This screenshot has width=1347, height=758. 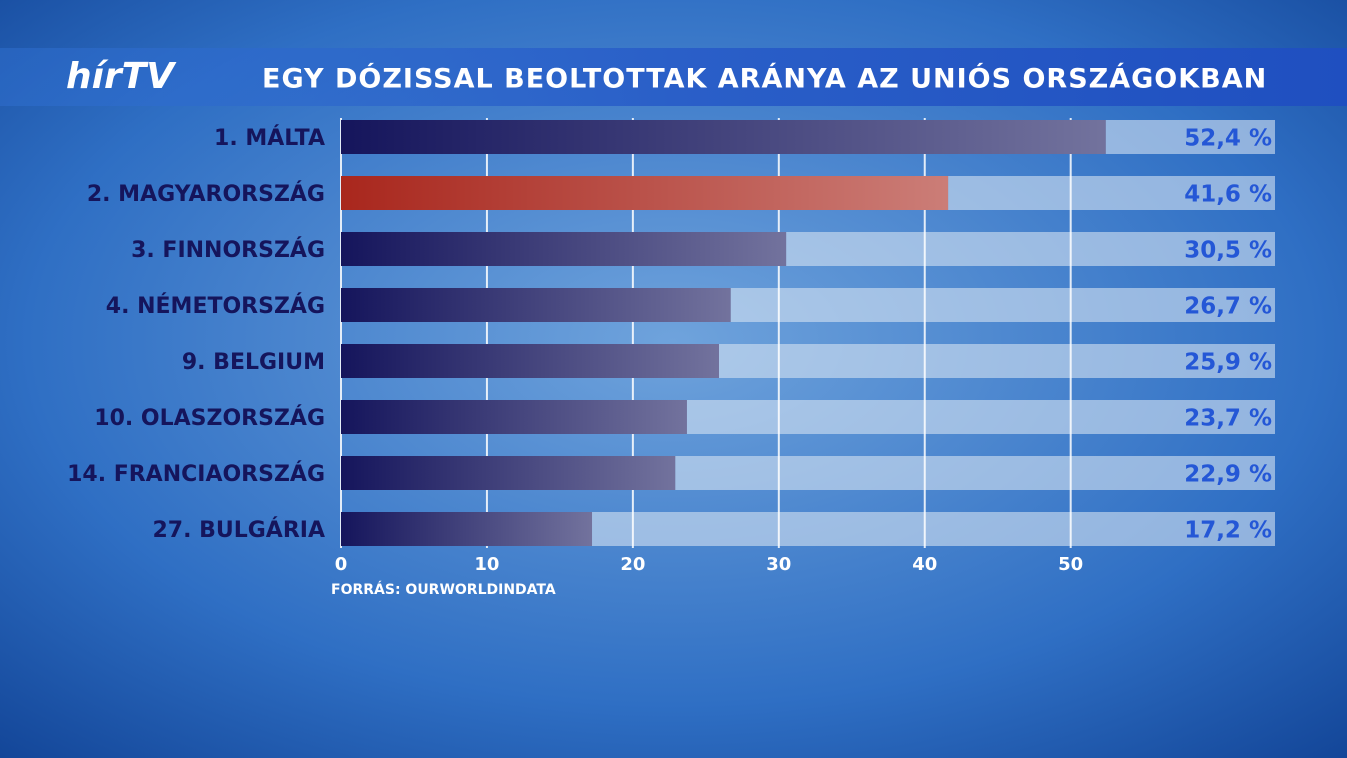 What do you see at coordinates (238, 530) in the screenshot?
I see `y-tick-label: 27. BULGÁRIA` at bounding box center [238, 530].